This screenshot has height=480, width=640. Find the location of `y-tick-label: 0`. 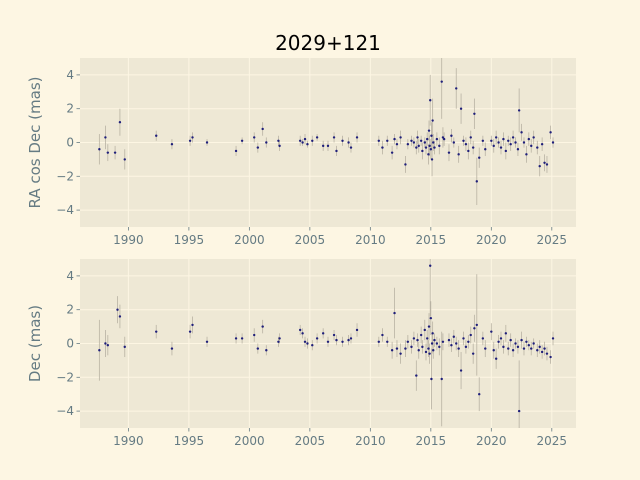

y-tick-label: 0 is located at coordinates (70, 143).